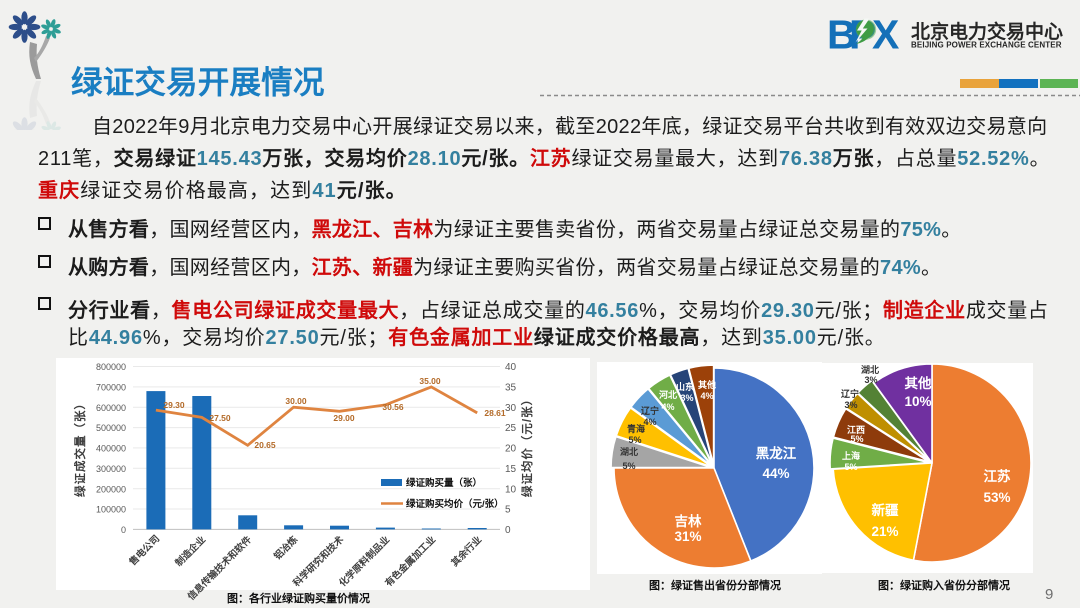 The width and height of the screenshot is (1080, 608). I want to click on svg-text: 吉林, so click(689, 521).